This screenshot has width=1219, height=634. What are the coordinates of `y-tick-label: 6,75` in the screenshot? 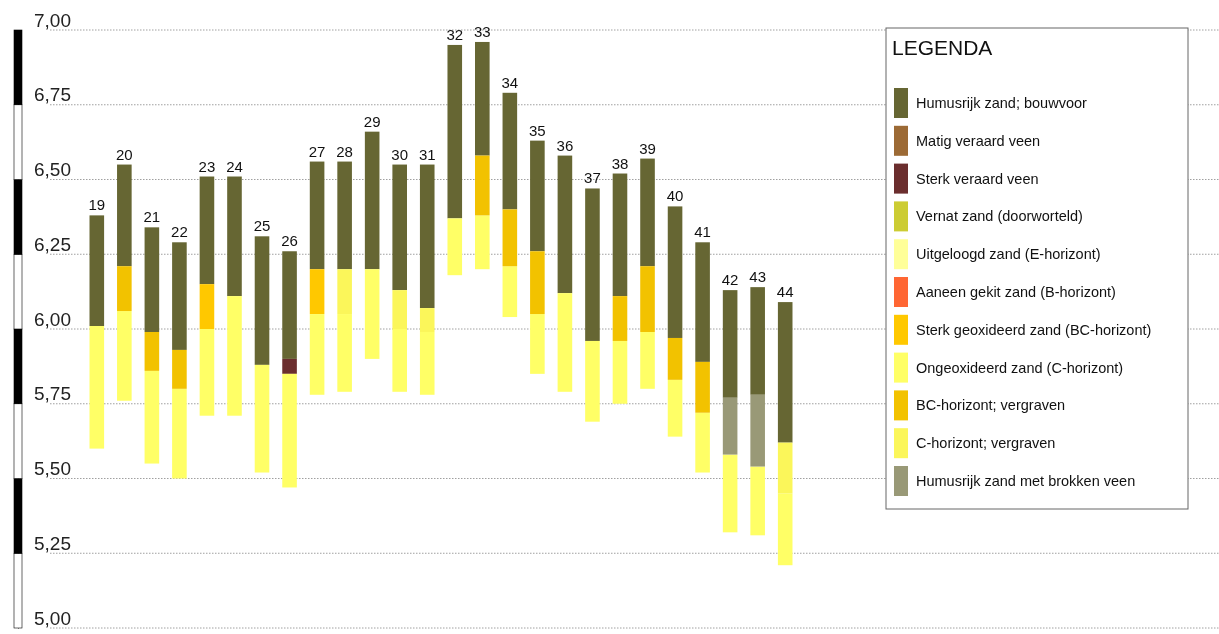 It's located at (52, 95).